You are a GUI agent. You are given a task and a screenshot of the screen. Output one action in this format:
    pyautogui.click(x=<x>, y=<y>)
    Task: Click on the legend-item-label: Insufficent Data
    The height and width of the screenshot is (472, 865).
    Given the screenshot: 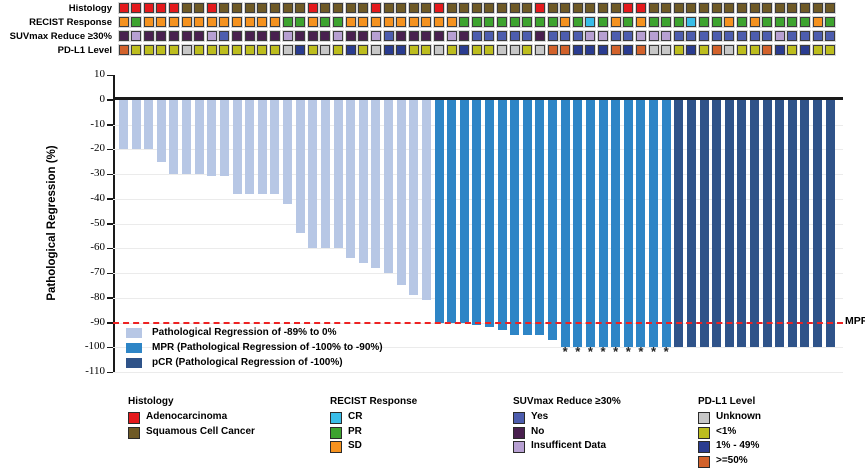 What is the action you would take?
    pyautogui.click(x=569, y=445)
    